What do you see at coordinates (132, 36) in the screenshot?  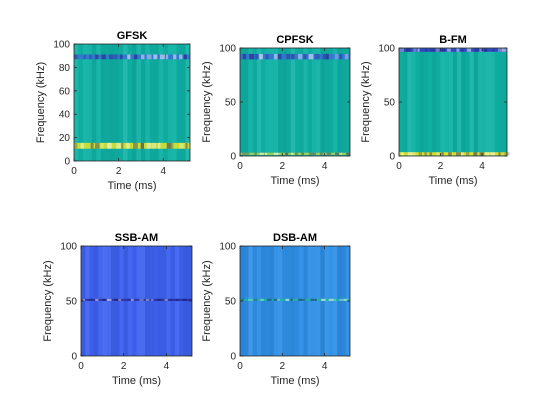 I see `chart-title: GFSK` at bounding box center [132, 36].